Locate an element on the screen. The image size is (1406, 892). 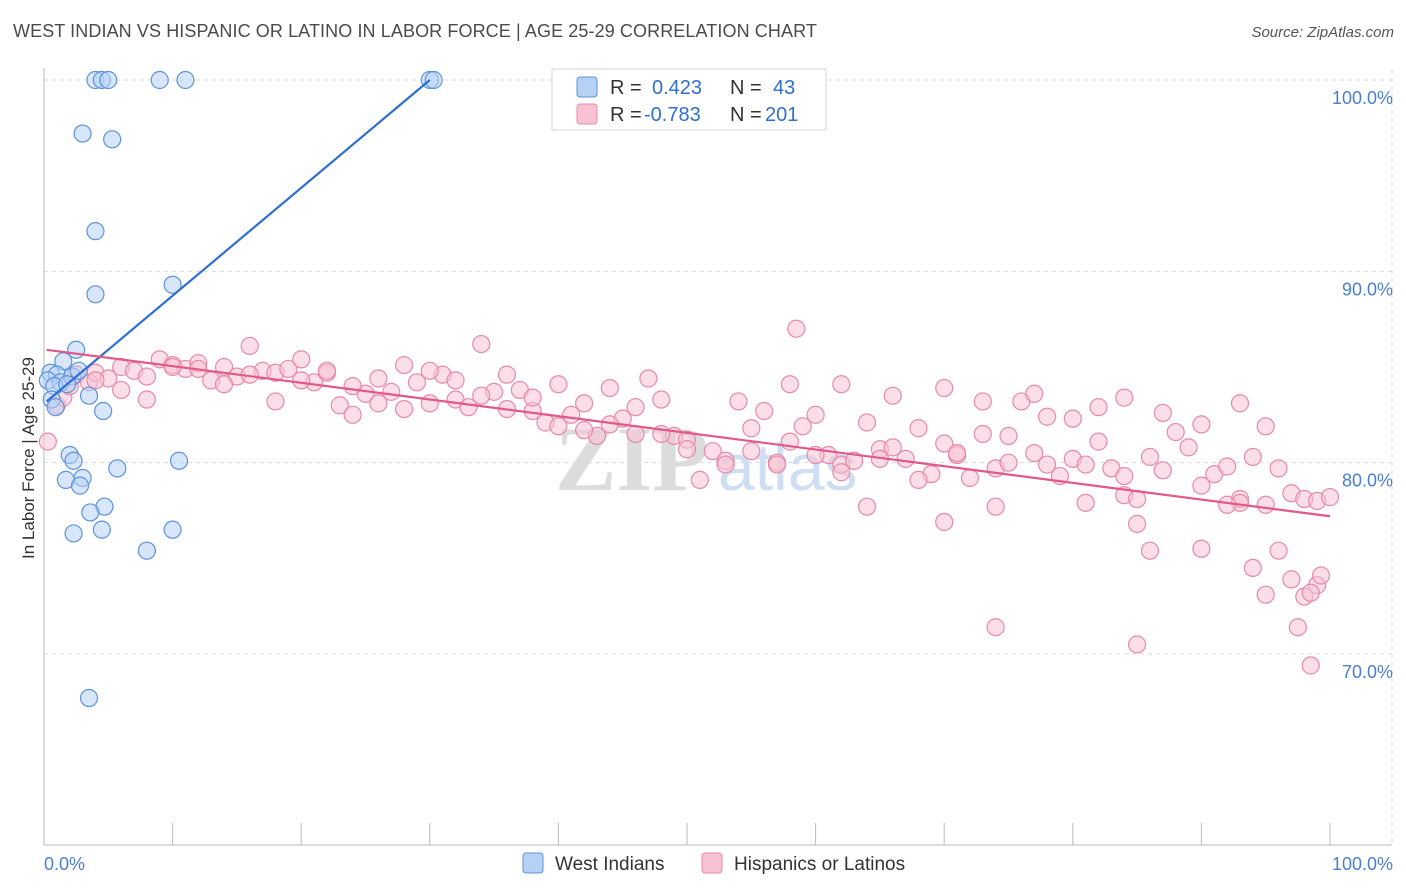
legend-r-label-2: R = is located at coordinates (626, 115).